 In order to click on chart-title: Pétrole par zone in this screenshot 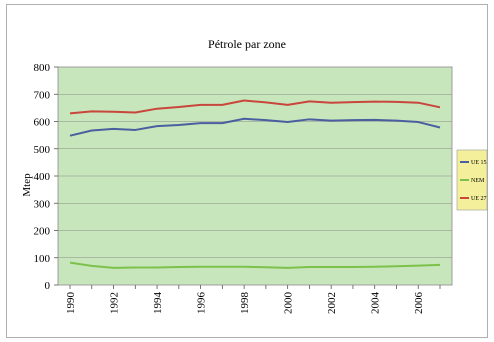, I will do `click(247, 44)`.